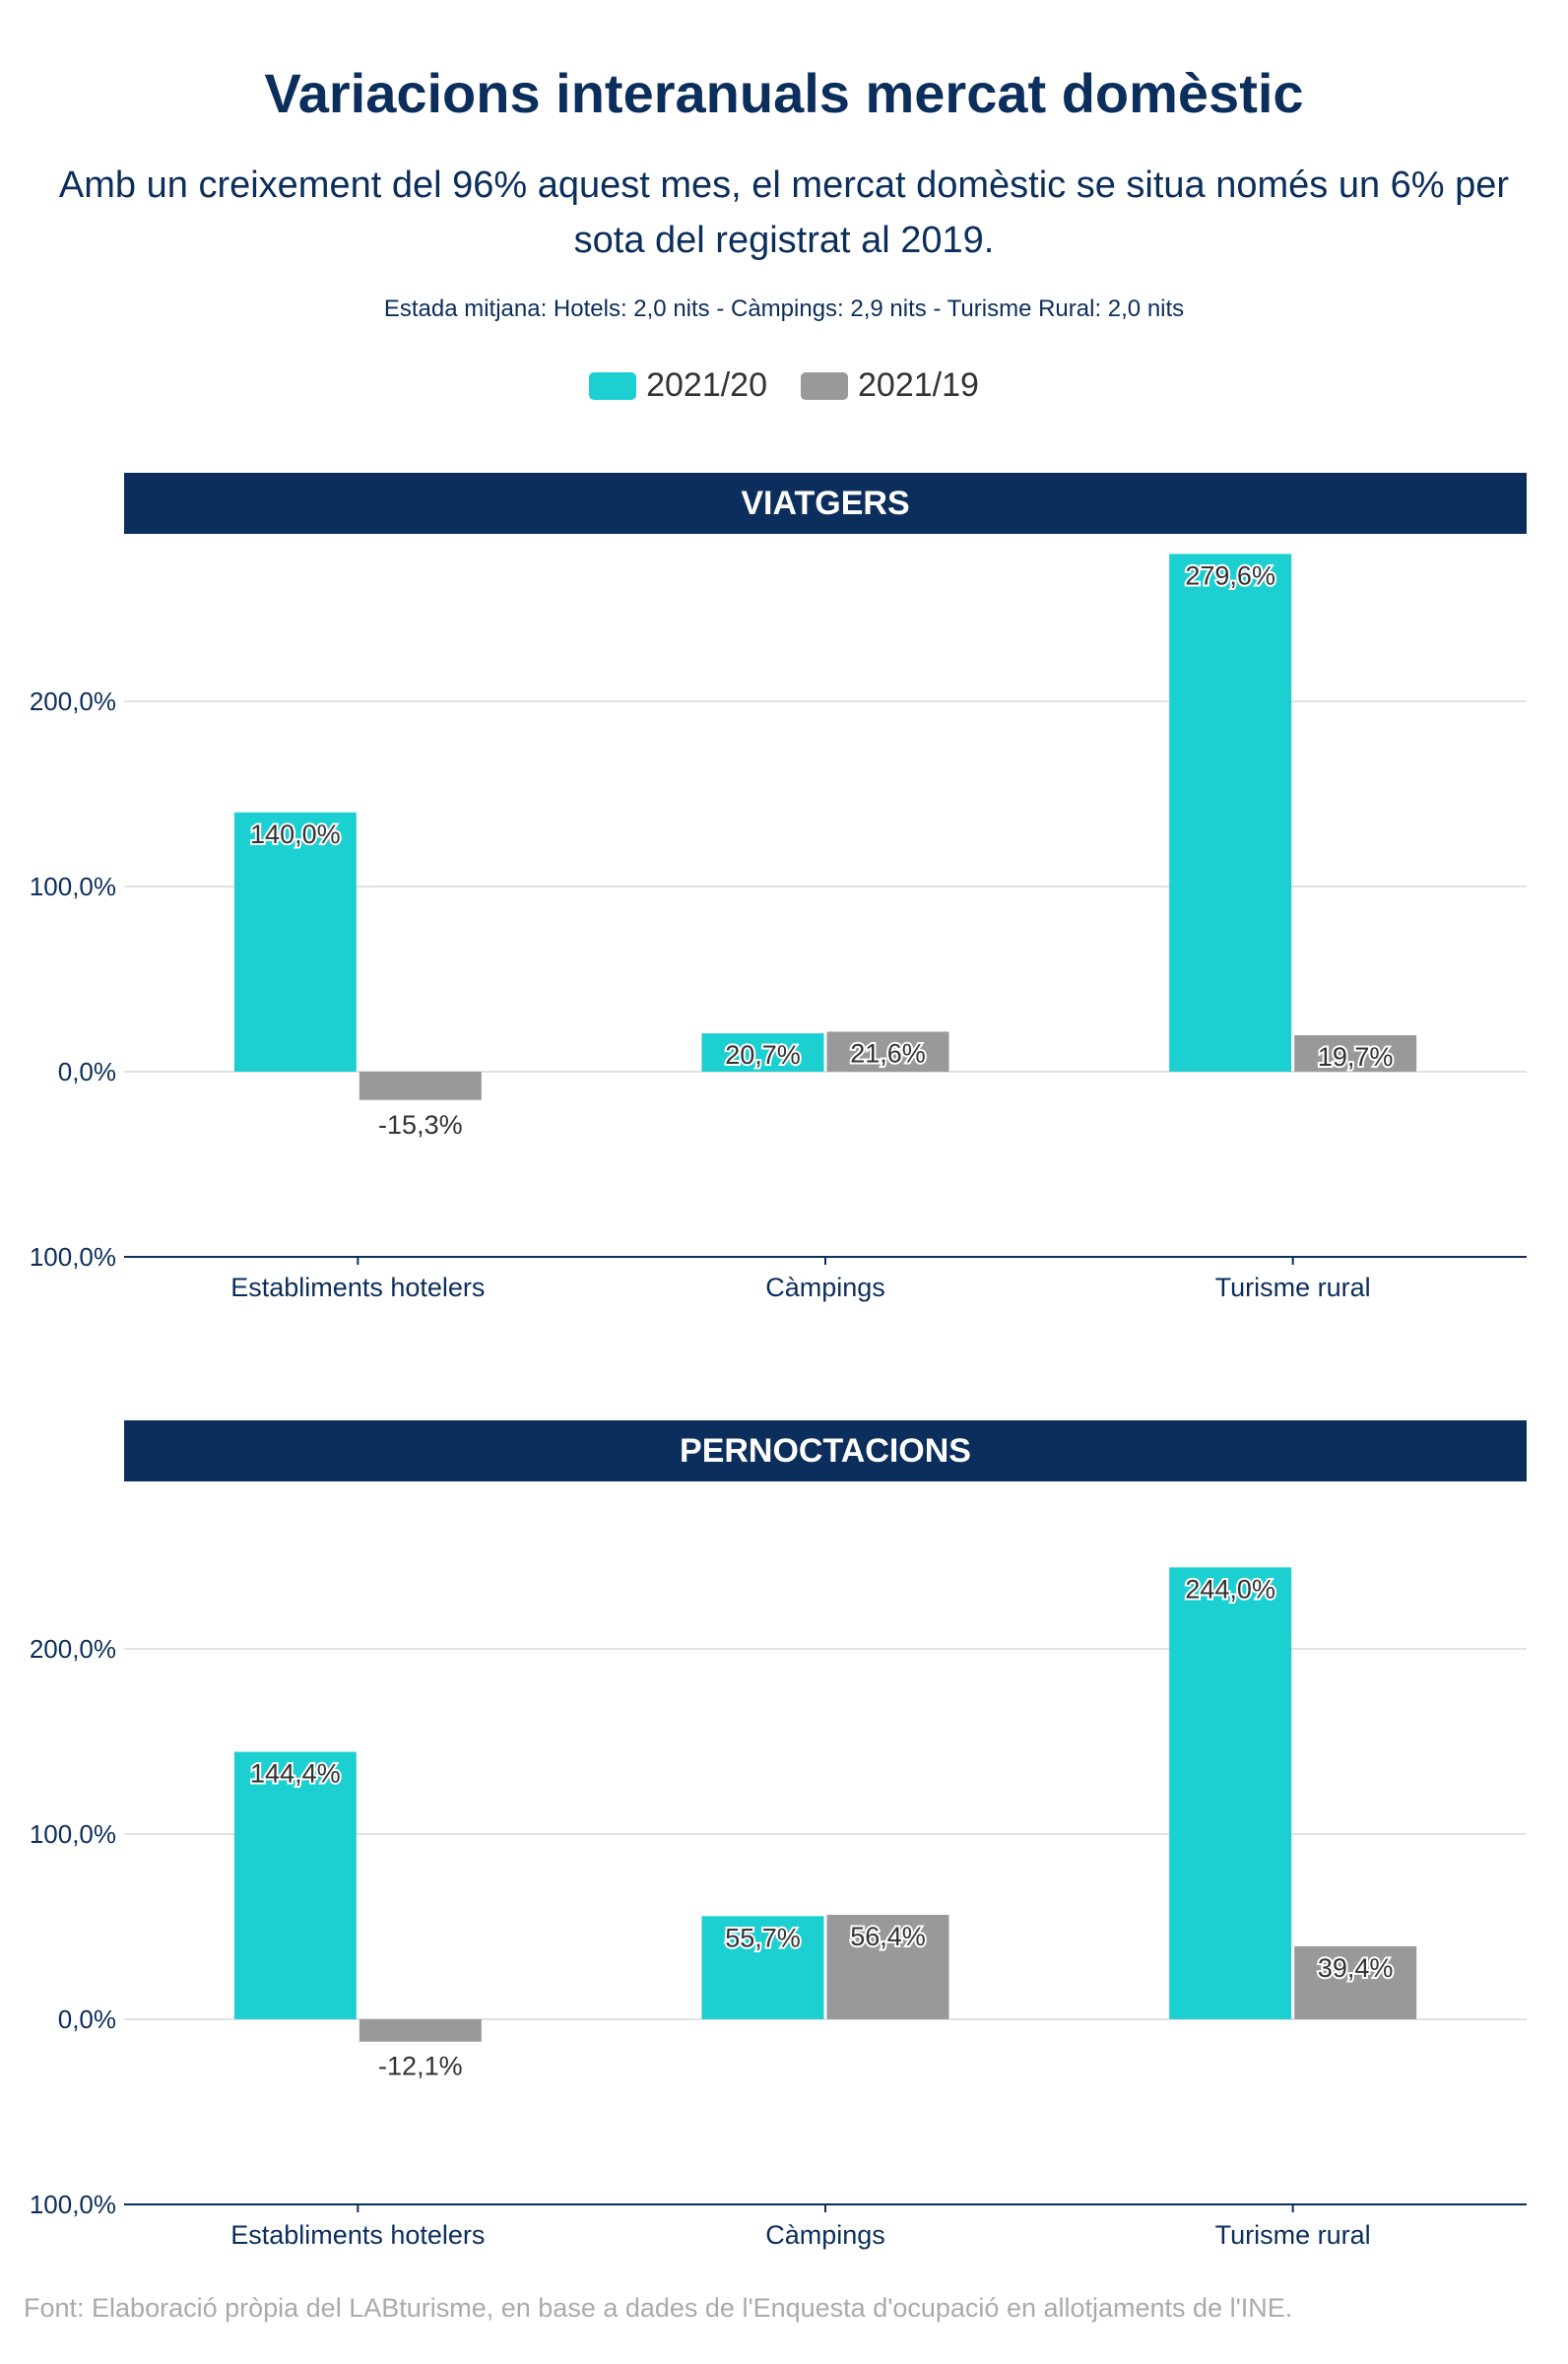 The image size is (1568, 2364). Describe the element at coordinates (296, 1774) in the screenshot. I see `data-label-establiments-hotelers-2021-20: 144,4%` at that location.